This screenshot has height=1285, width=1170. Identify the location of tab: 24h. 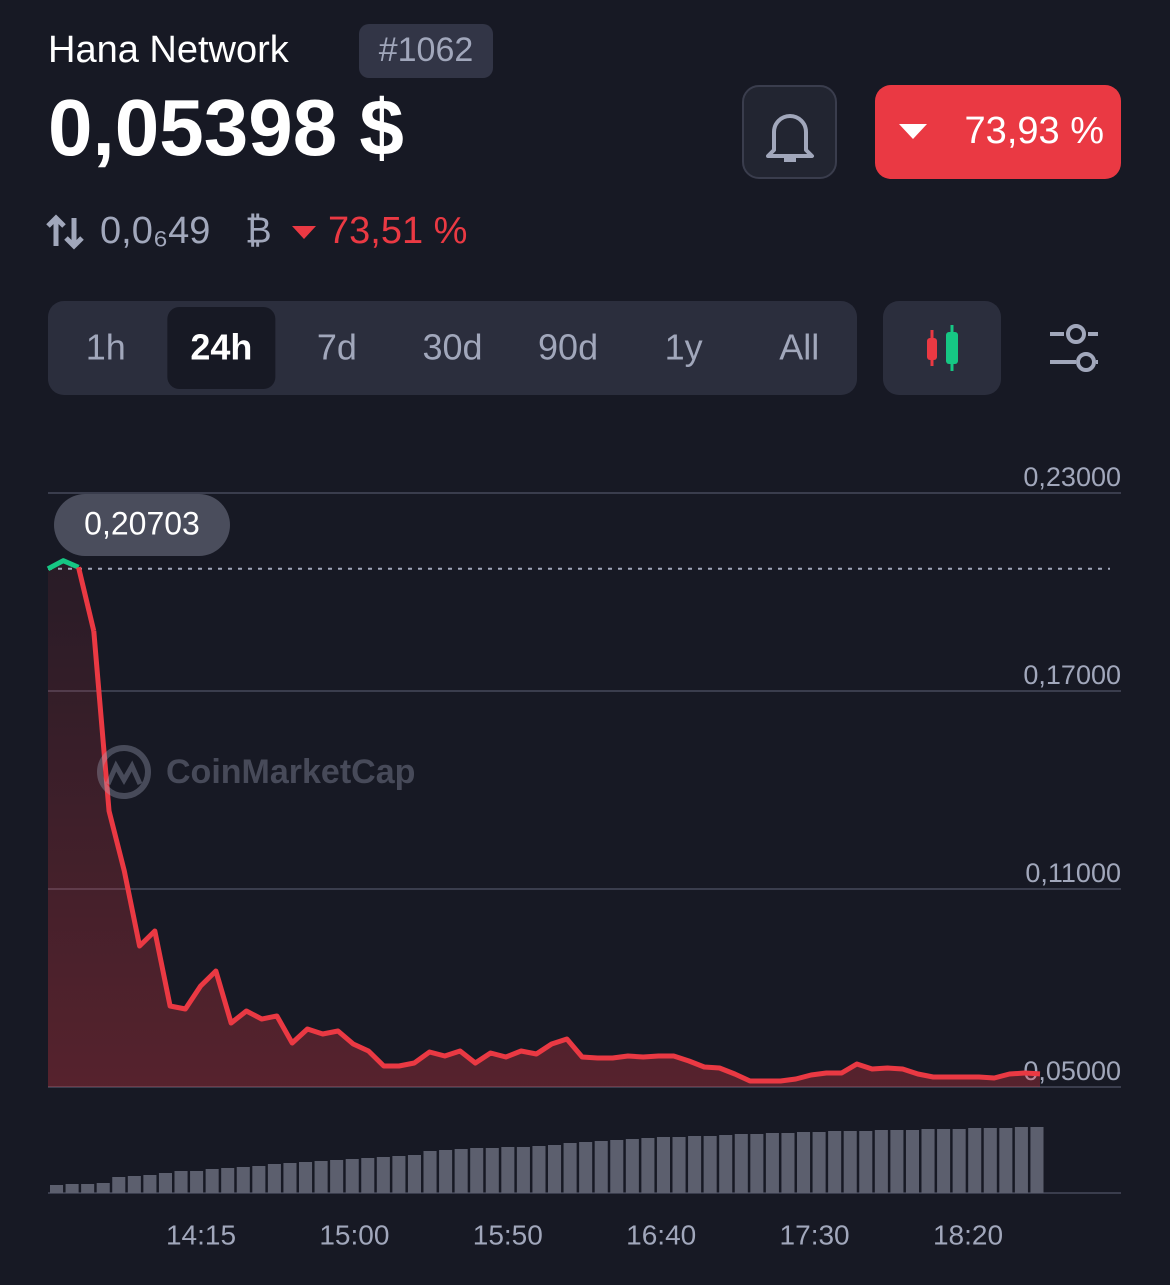
(221, 347).